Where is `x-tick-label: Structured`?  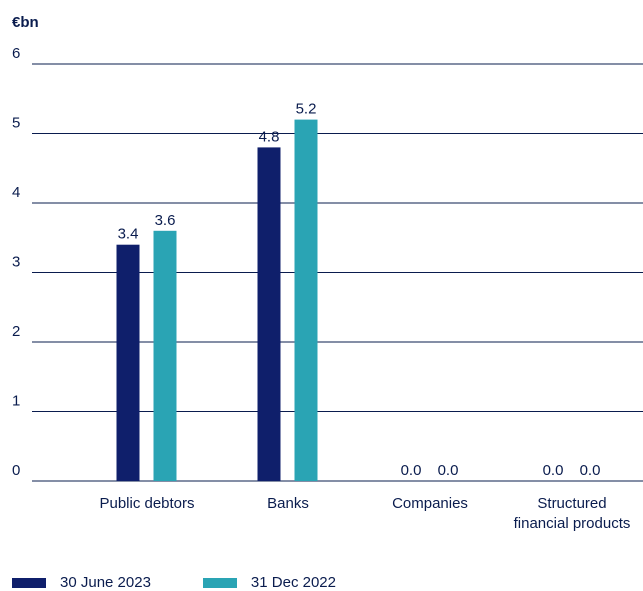 x-tick-label: Structured is located at coordinates (571, 503).